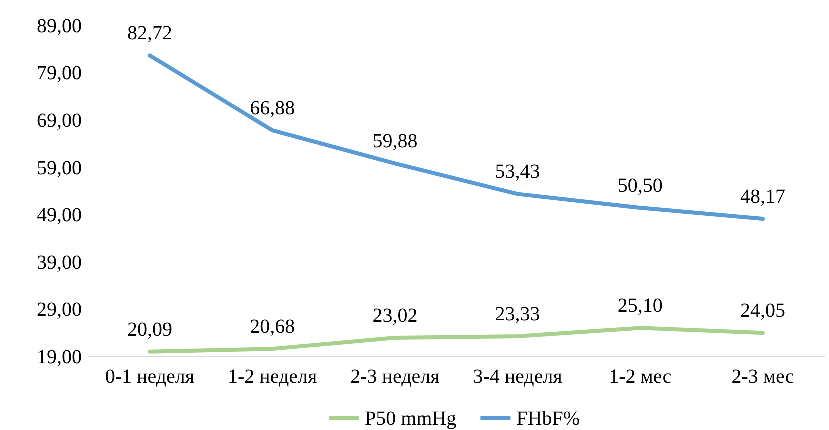 Image resolution: width=829 pixels, height=430 pixels. I want to click on x-tick-label: 1-2 неделя, so click(273, 377).